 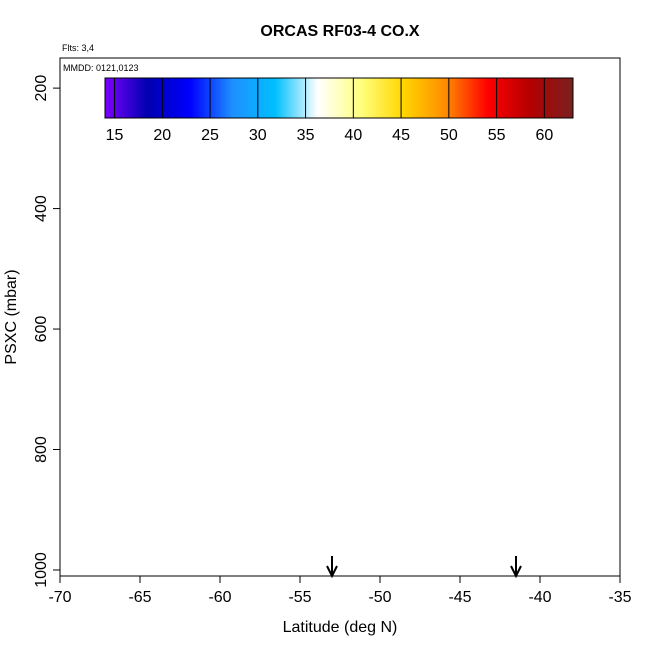 What do you see at coordinates (41, 570) in the screenshot?
I see `y-tick-label: 1000` at bounding box center [41, 570].